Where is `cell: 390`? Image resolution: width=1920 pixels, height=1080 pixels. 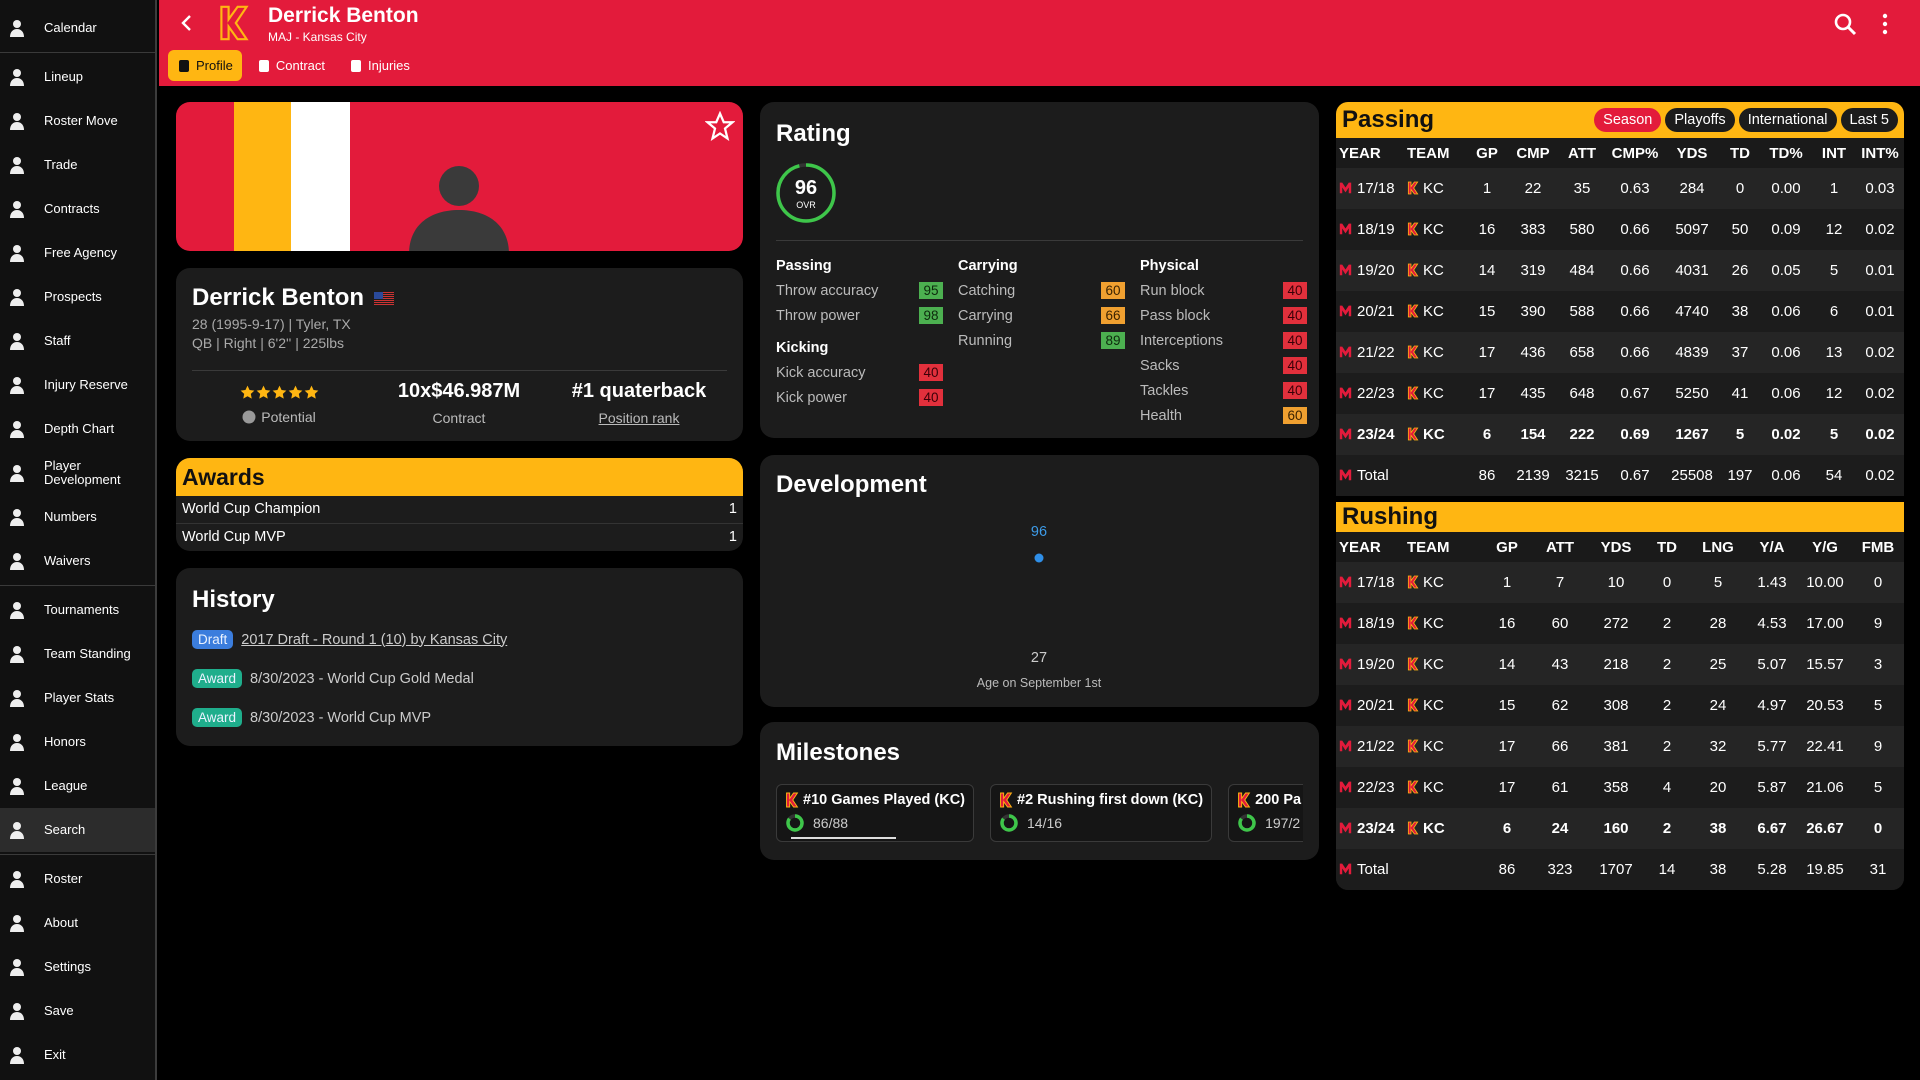
cell: 390 is located at coordinates (1533, 311).